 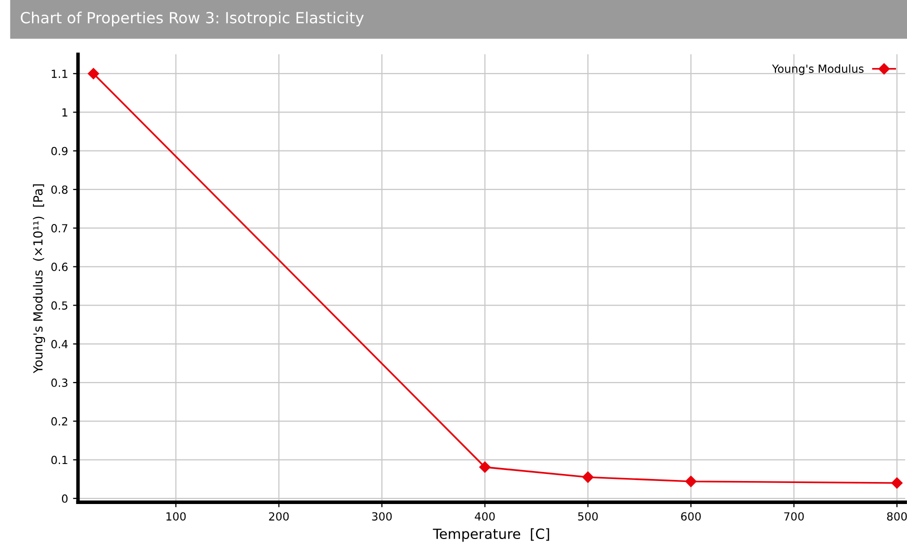 I want to click on x-tick-label: 600, so click(x=691, y=516).